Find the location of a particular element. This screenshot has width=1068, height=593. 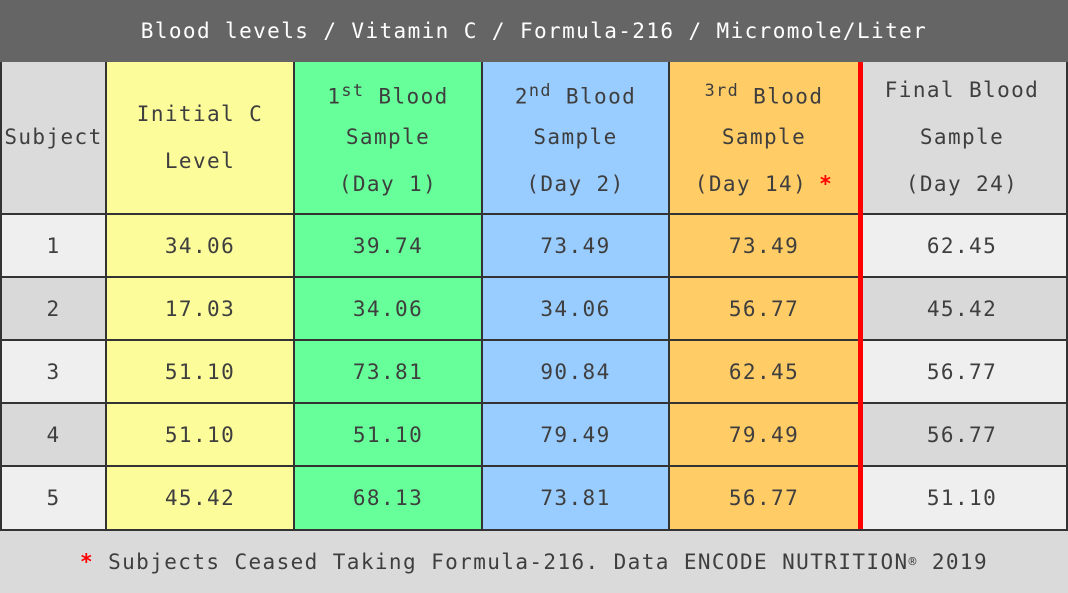

value-cell-sample2: 79.49 is located at coordinates (576, 435).